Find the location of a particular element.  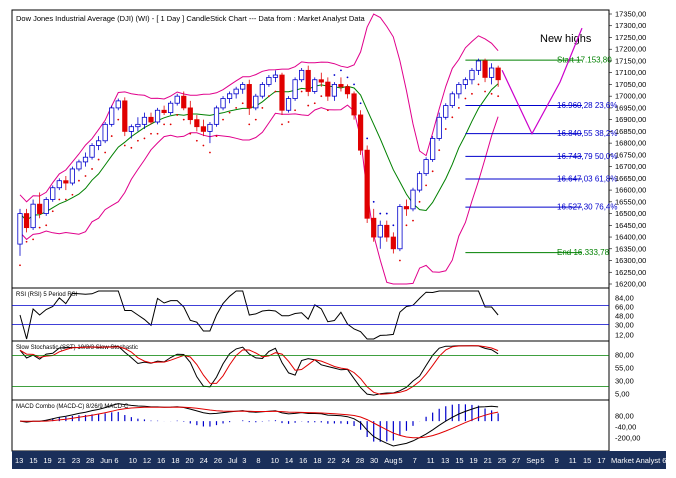

date-tick-label: 15 is located at coordinates (587, 460).